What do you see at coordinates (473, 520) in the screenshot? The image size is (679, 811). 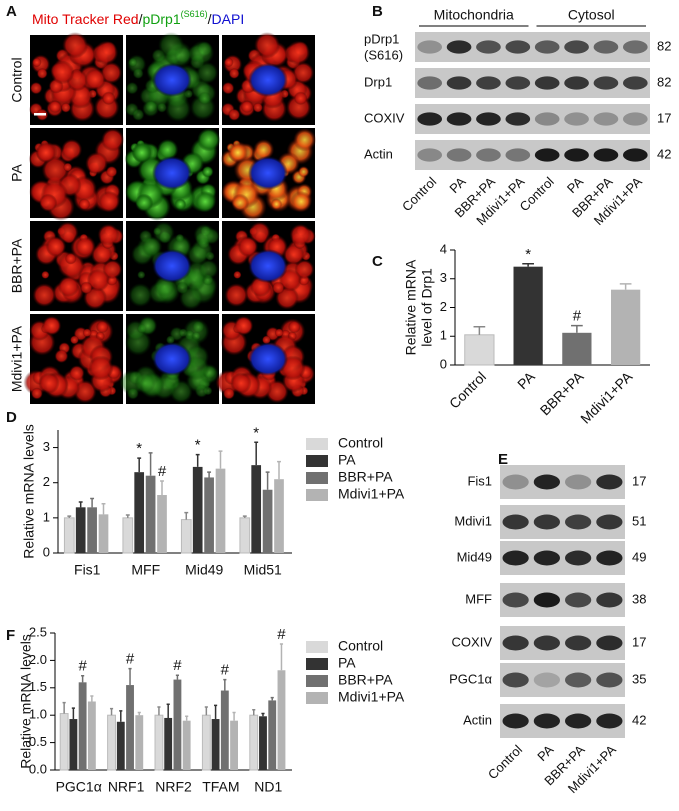 I see `blot-label: Mdivi1` at bounding box center [473, 520].